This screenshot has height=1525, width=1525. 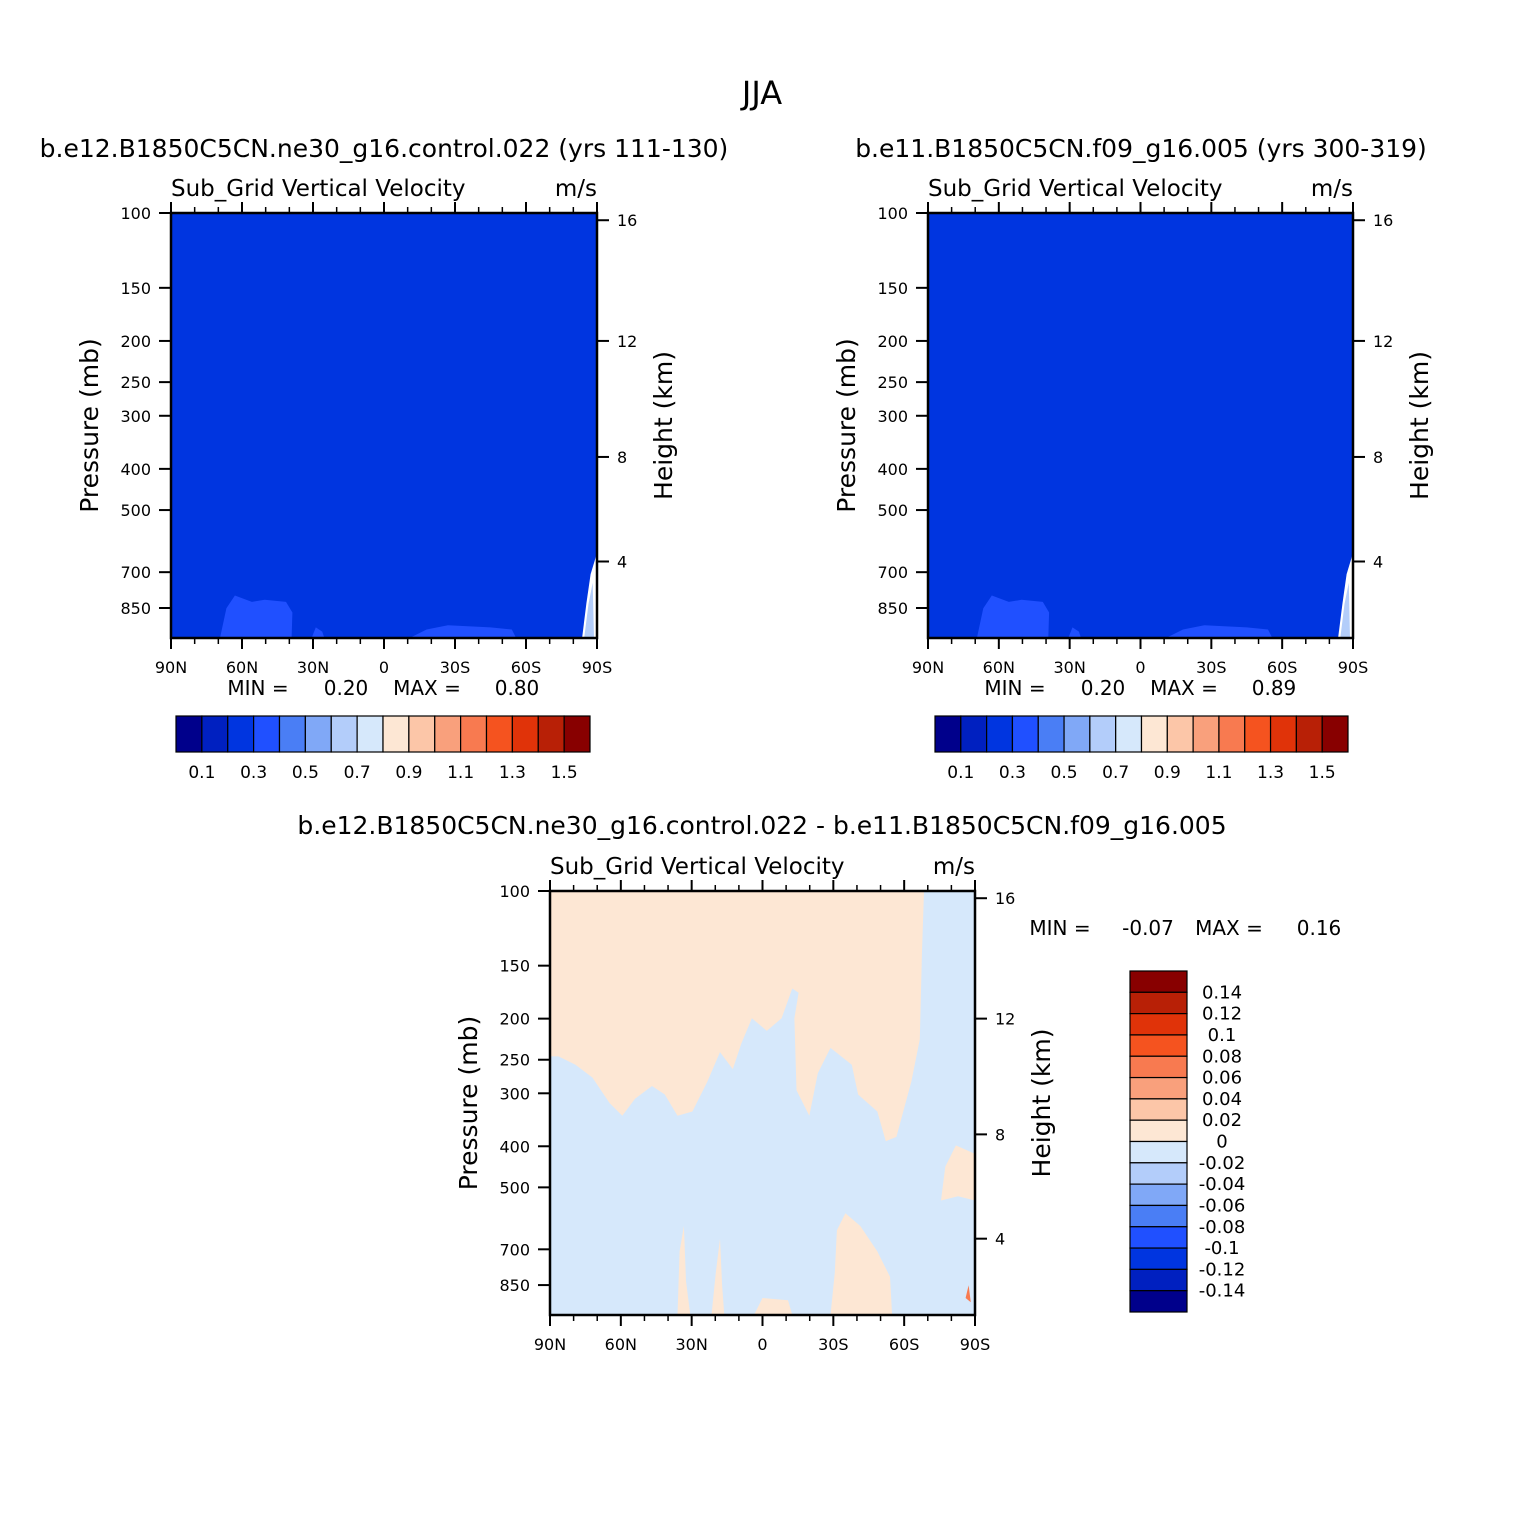 What do you see at coordinates (135, 510) in the screenshot?
I see `y-tick-label: 500` at bounding box center [135, 510].